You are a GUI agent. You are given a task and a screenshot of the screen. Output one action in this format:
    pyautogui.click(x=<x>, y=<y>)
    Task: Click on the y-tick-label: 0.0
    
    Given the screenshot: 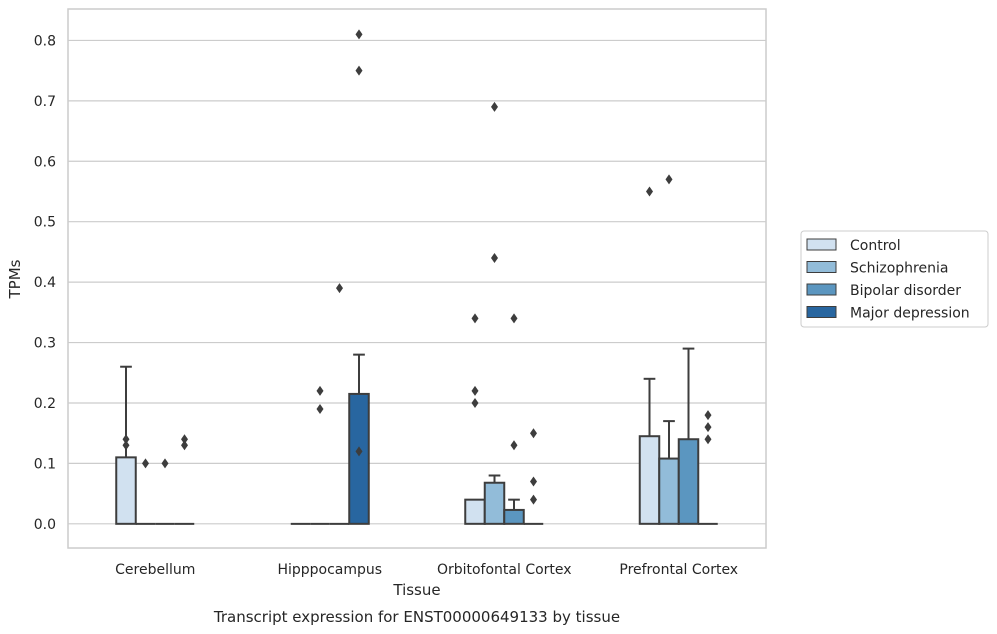 What is the action you would take?
    pyautogui.click(x=45, y=525)
    